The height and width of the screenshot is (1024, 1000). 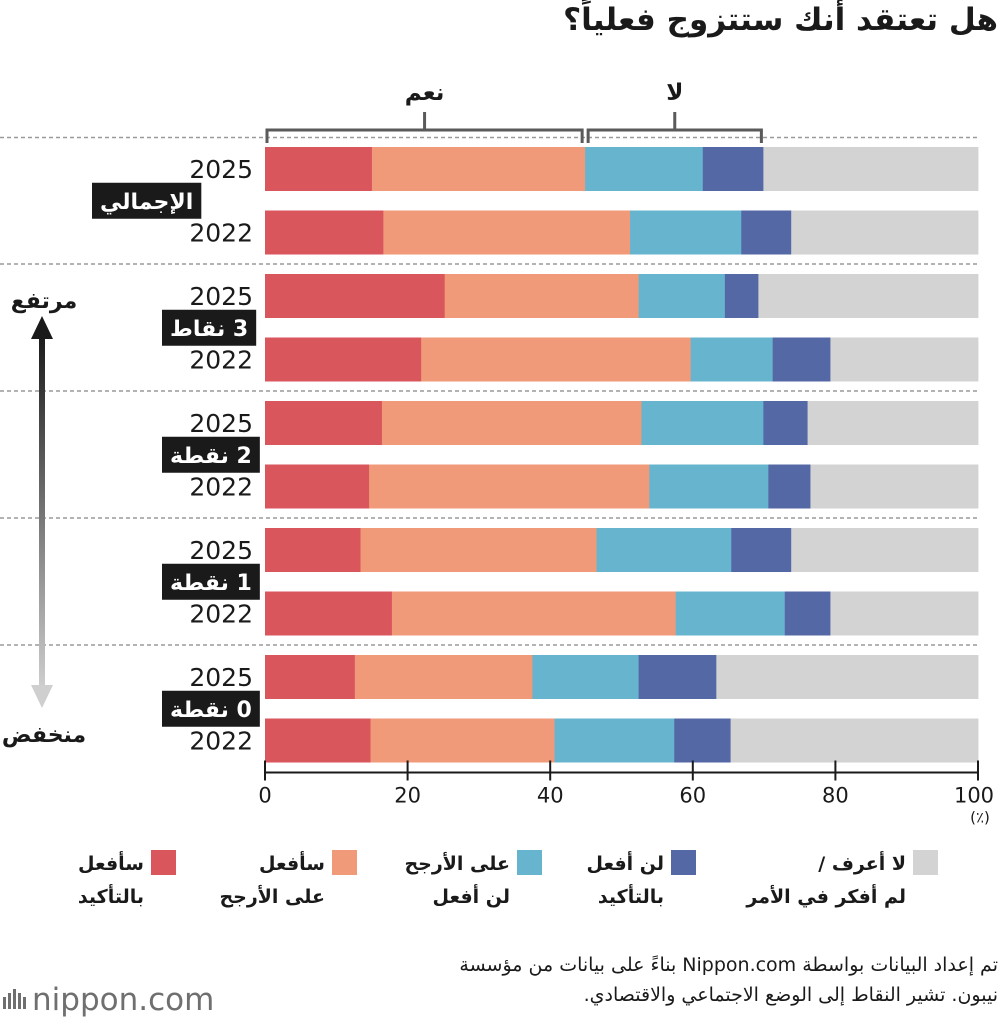 I want to click on group-label: الإجمالي, so click(x=146, y=202).